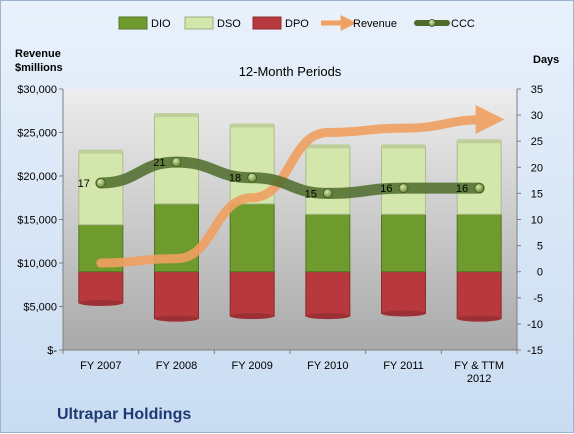 The height and width of the screenshot is (434, 574). Describe the element at coordinates (537, 221) in the screenshot. I see `right-tick-label: 10` at that location.